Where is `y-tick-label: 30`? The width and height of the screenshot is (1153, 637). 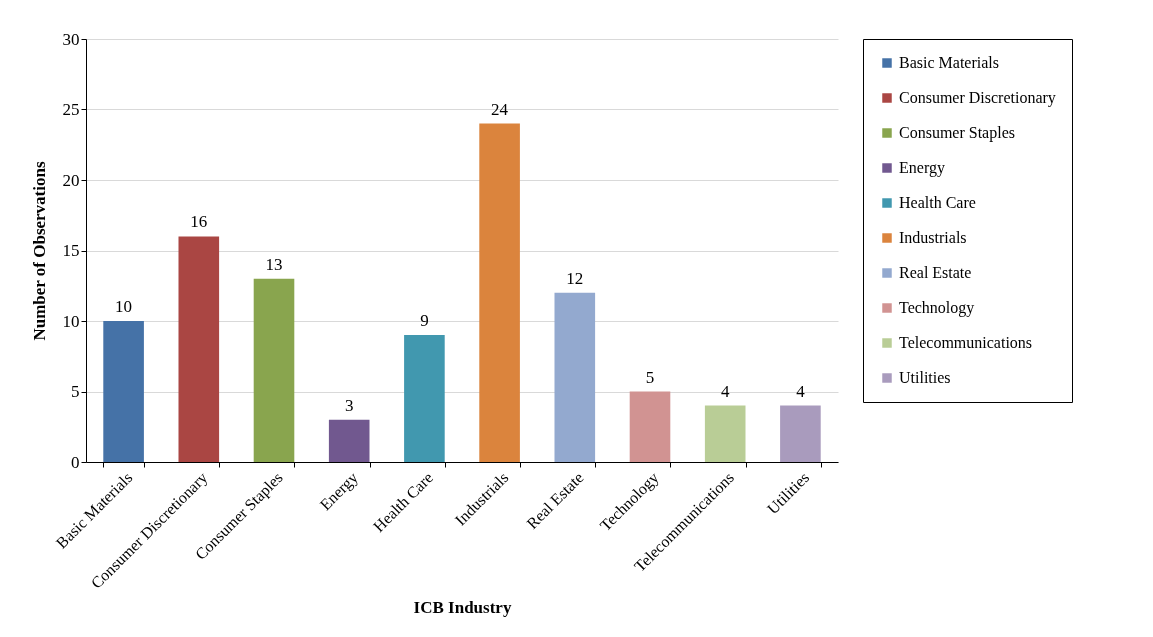 y-tick-label: 30 is located at coordinates (71, 39).